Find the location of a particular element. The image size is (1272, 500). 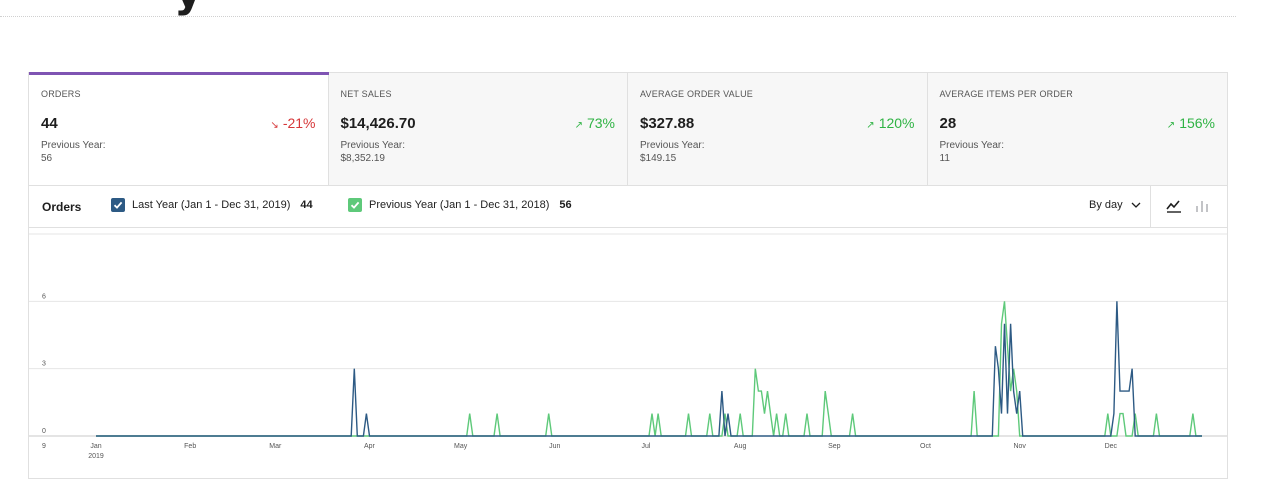

legend-total: 44 is located at coordinates (306, 205).